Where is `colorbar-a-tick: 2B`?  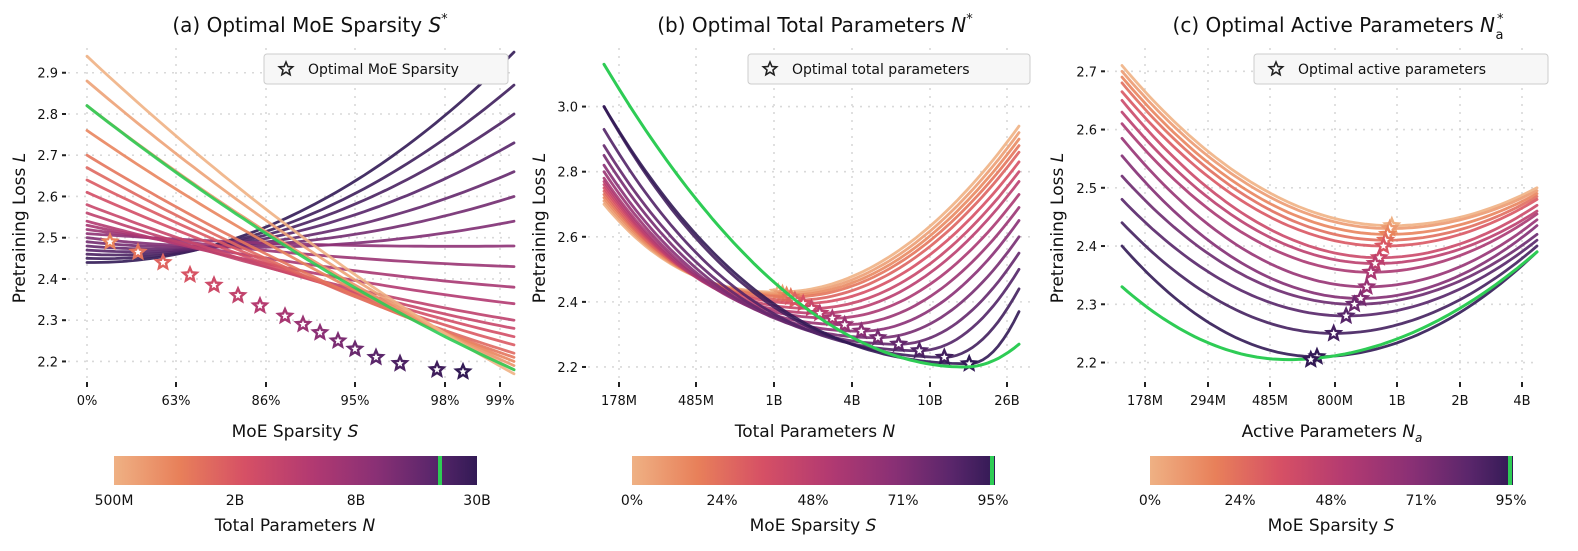
colorbar-a-tick: 2B is located at coordinates (235, 501).